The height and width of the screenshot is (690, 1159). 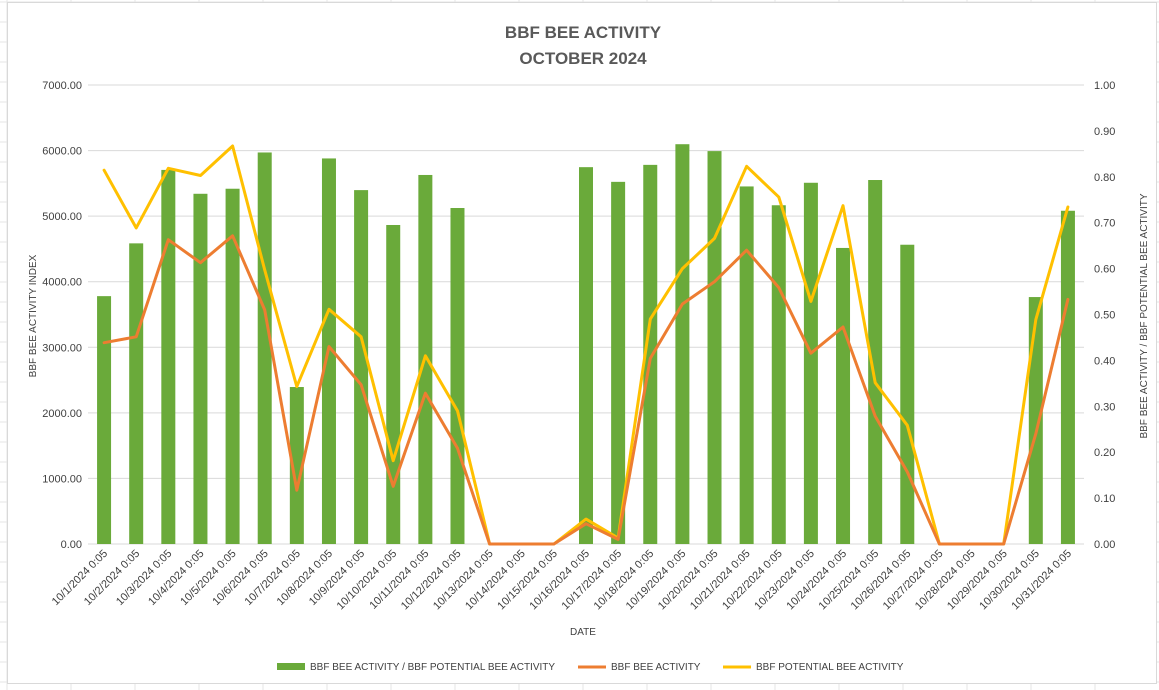 What do you see at coordinates (1104, 361) in the screenshot?
I see `y-right-tick-label: 0.40` at bounding box center [1104, 361].